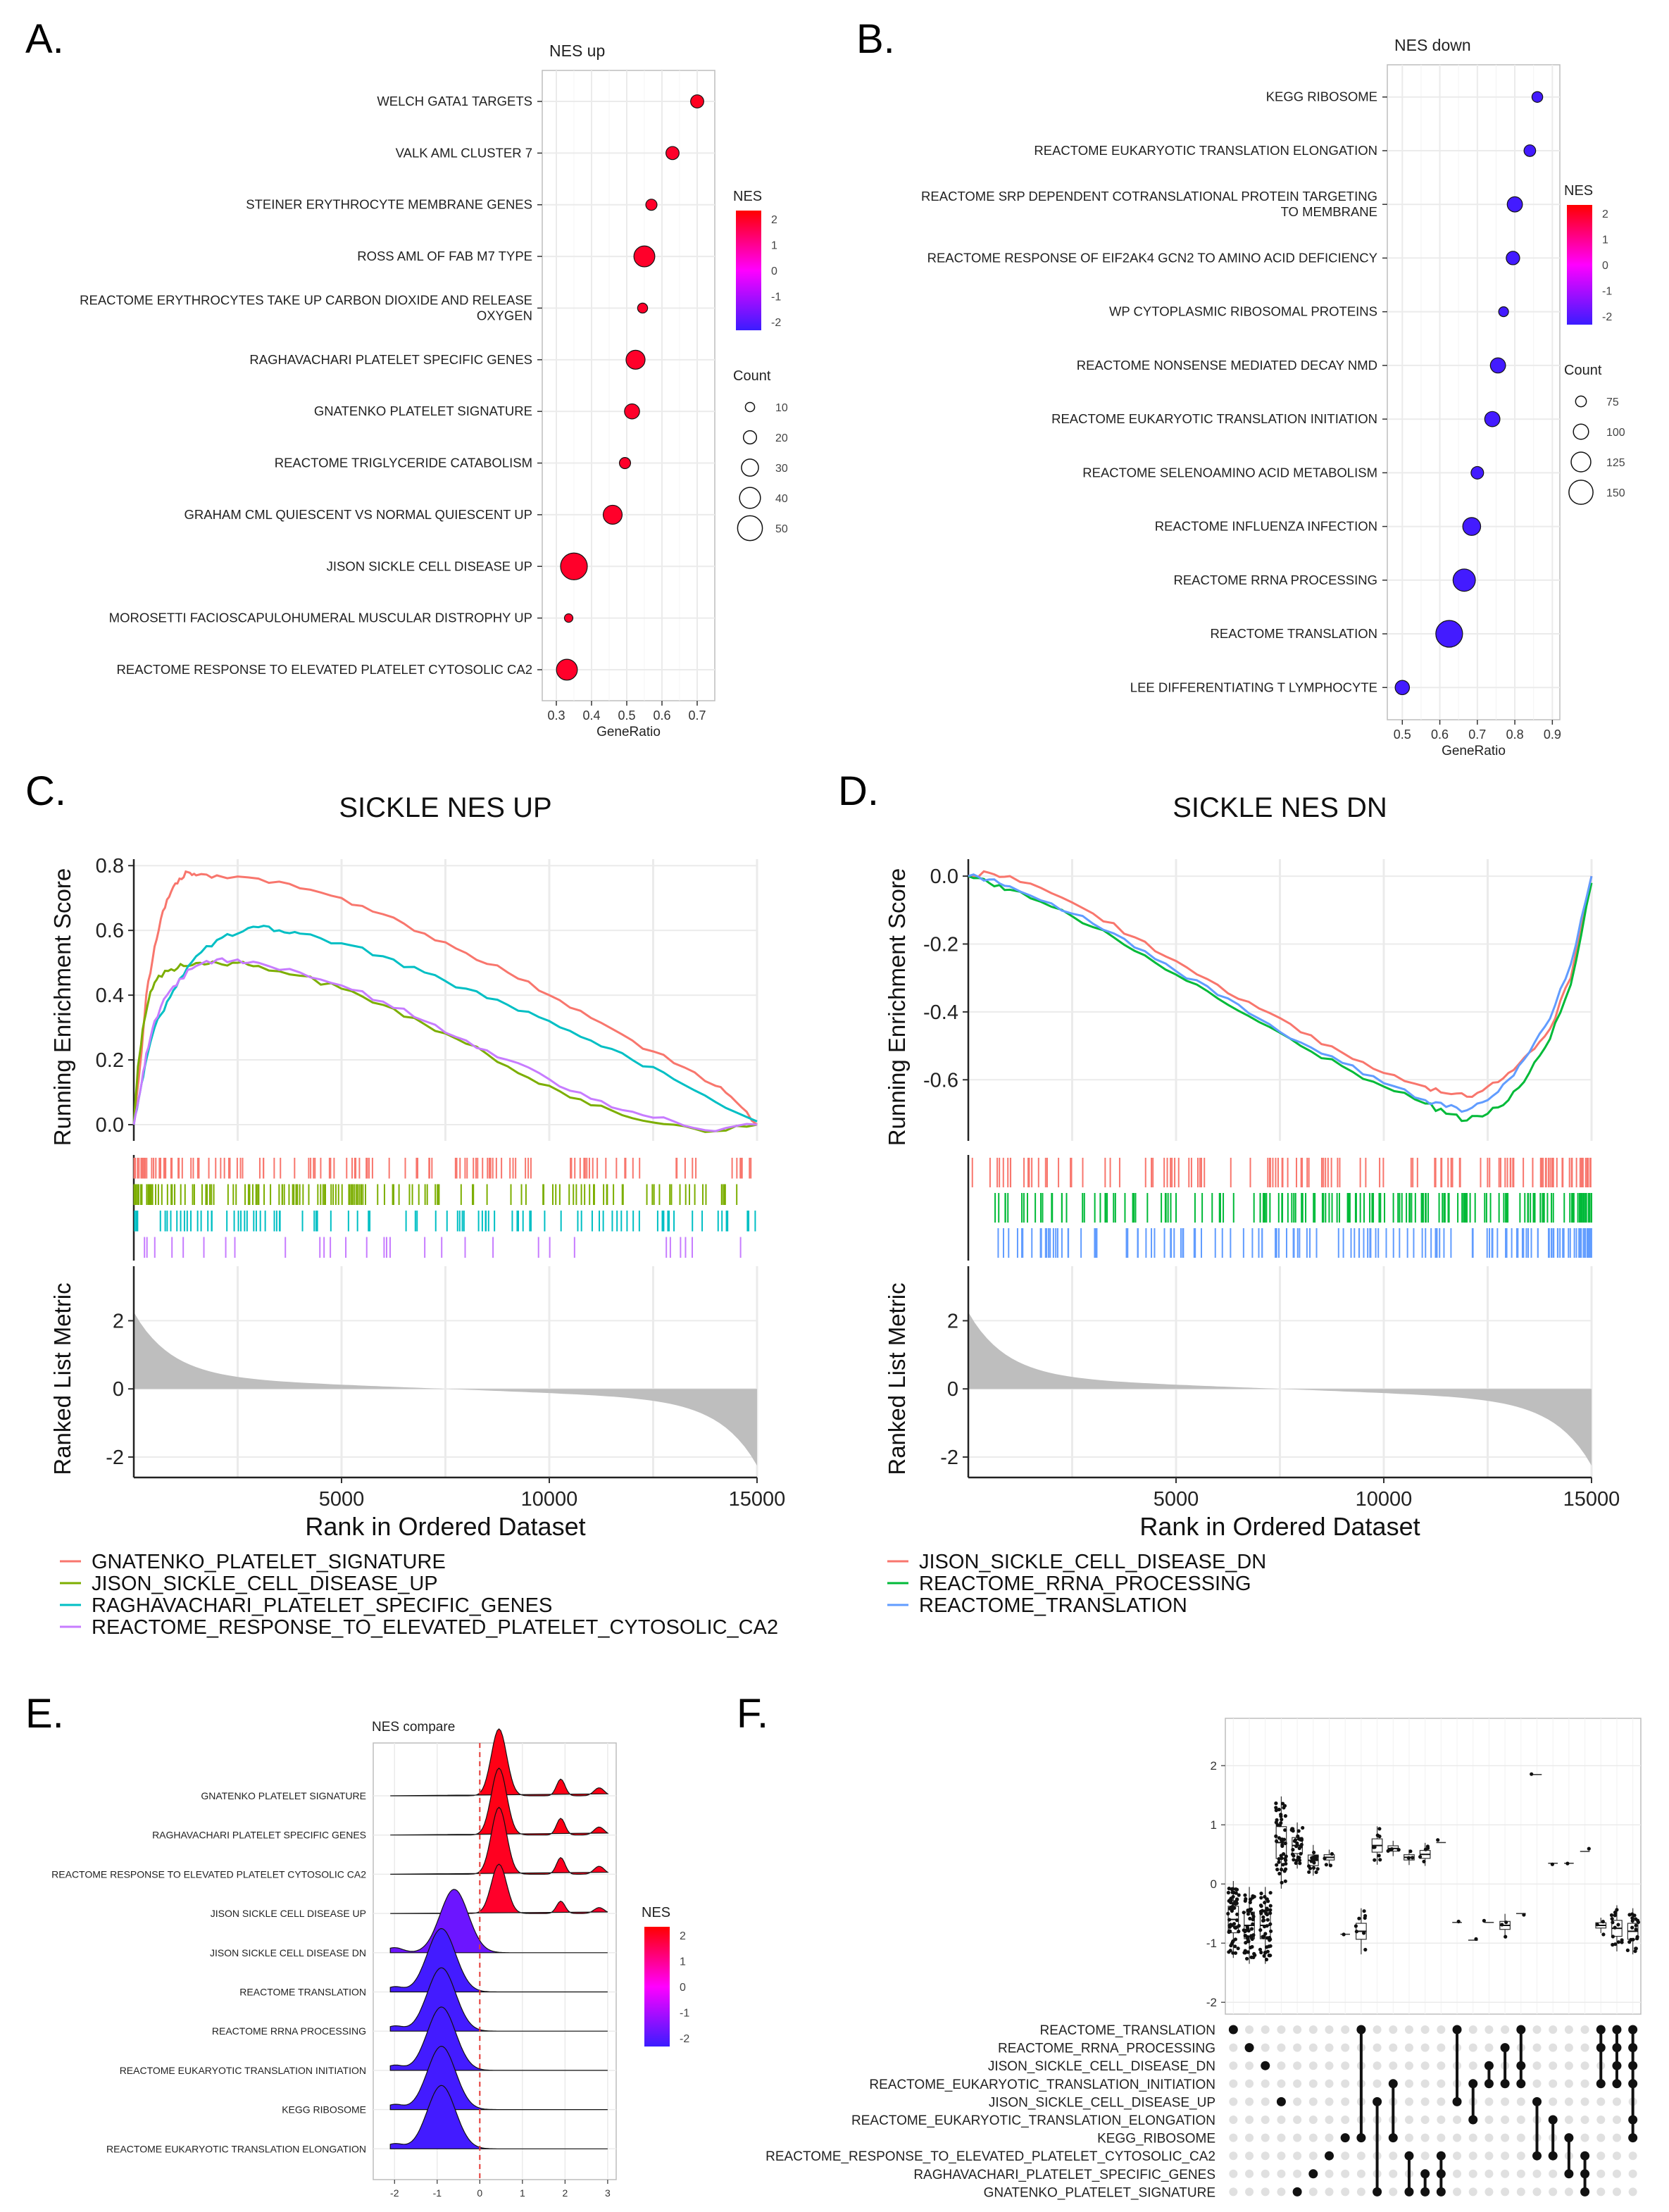 This screenshot has height=2212, width=1669. What do you see at coordinates (685, 2014) in the screenshot?
I see `e-nes-legend-tick: -1` at bounding box center [685, 2014].